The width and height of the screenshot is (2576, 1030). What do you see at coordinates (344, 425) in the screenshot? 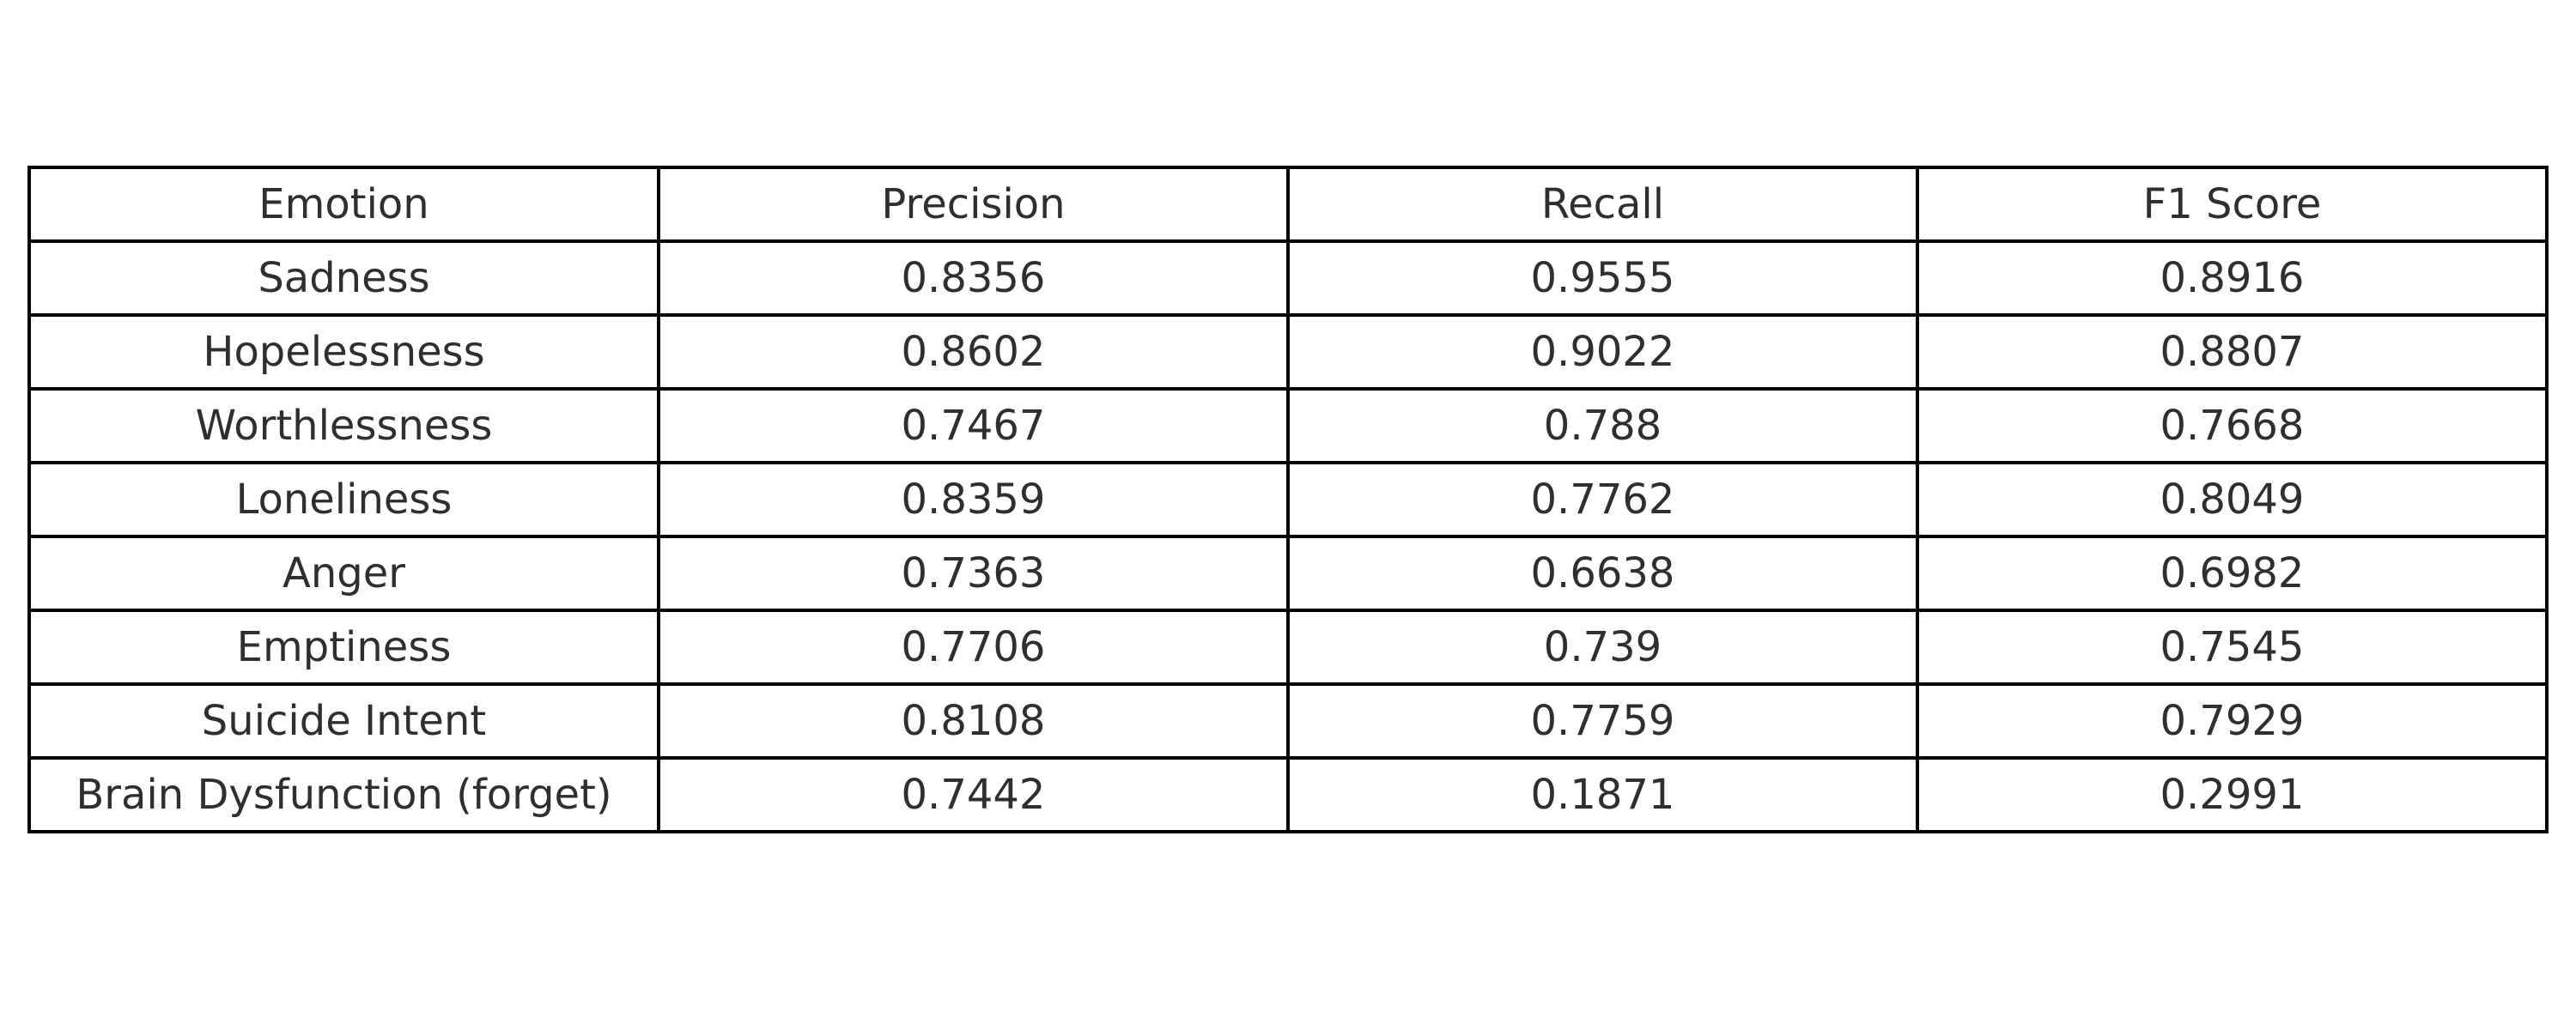
I see `emotion-cell: Worthlessness` at bounding box center [344, 425].